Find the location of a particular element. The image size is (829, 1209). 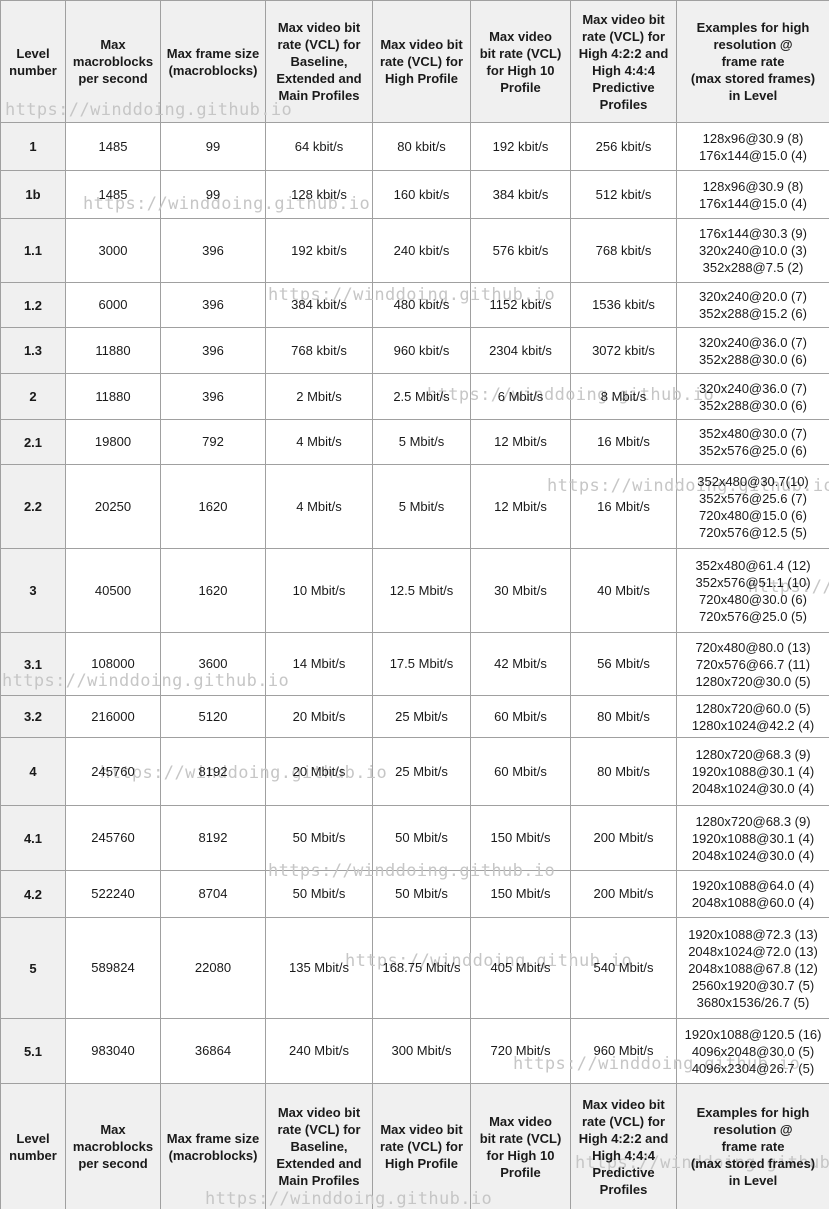

column-header-label: Level number is located at coordinates (33, 61).